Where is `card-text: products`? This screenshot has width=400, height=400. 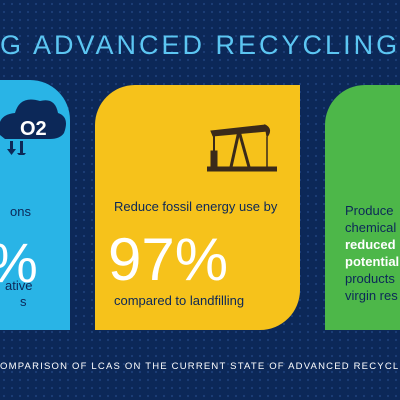
card-text: products is located at coordinates (370, 278).